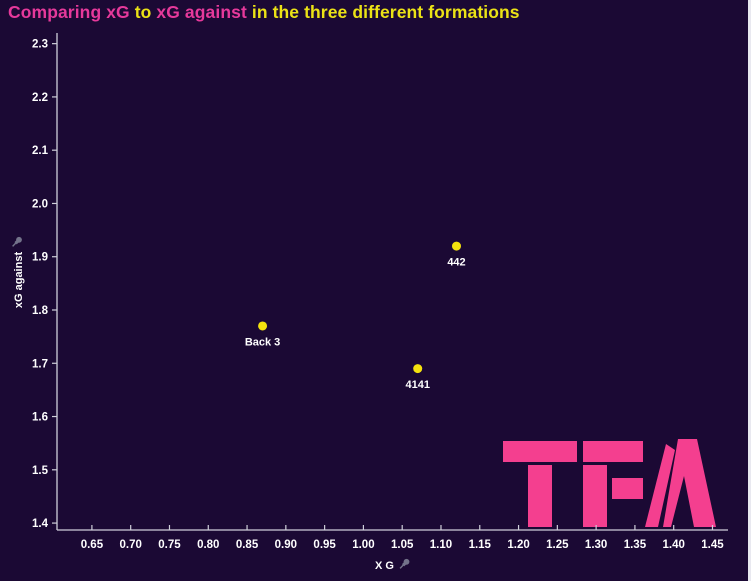 The height and width of the screenshot is (581, 751). I want to click on x-tick-label: 0.90, so click(286, 545).